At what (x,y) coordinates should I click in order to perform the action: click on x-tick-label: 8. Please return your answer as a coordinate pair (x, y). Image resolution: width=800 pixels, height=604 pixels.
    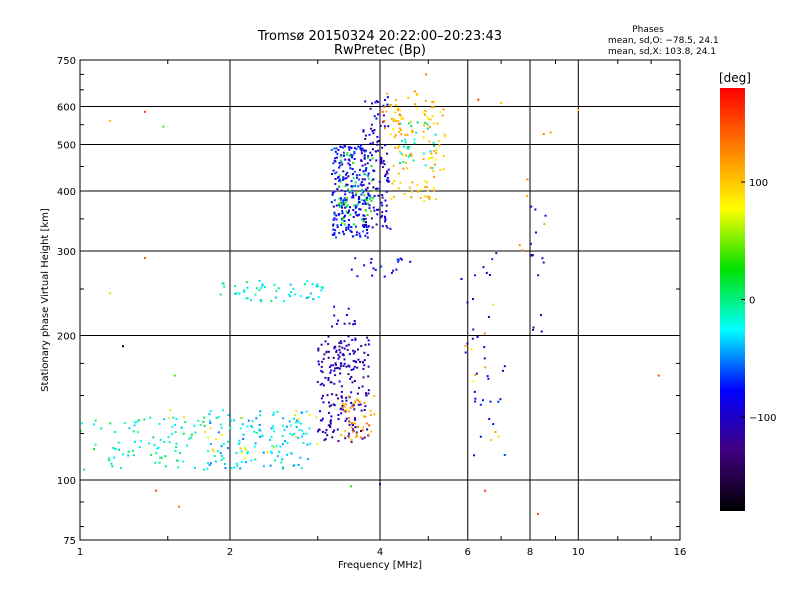
    Looking at the image, I should click on (530, 552).